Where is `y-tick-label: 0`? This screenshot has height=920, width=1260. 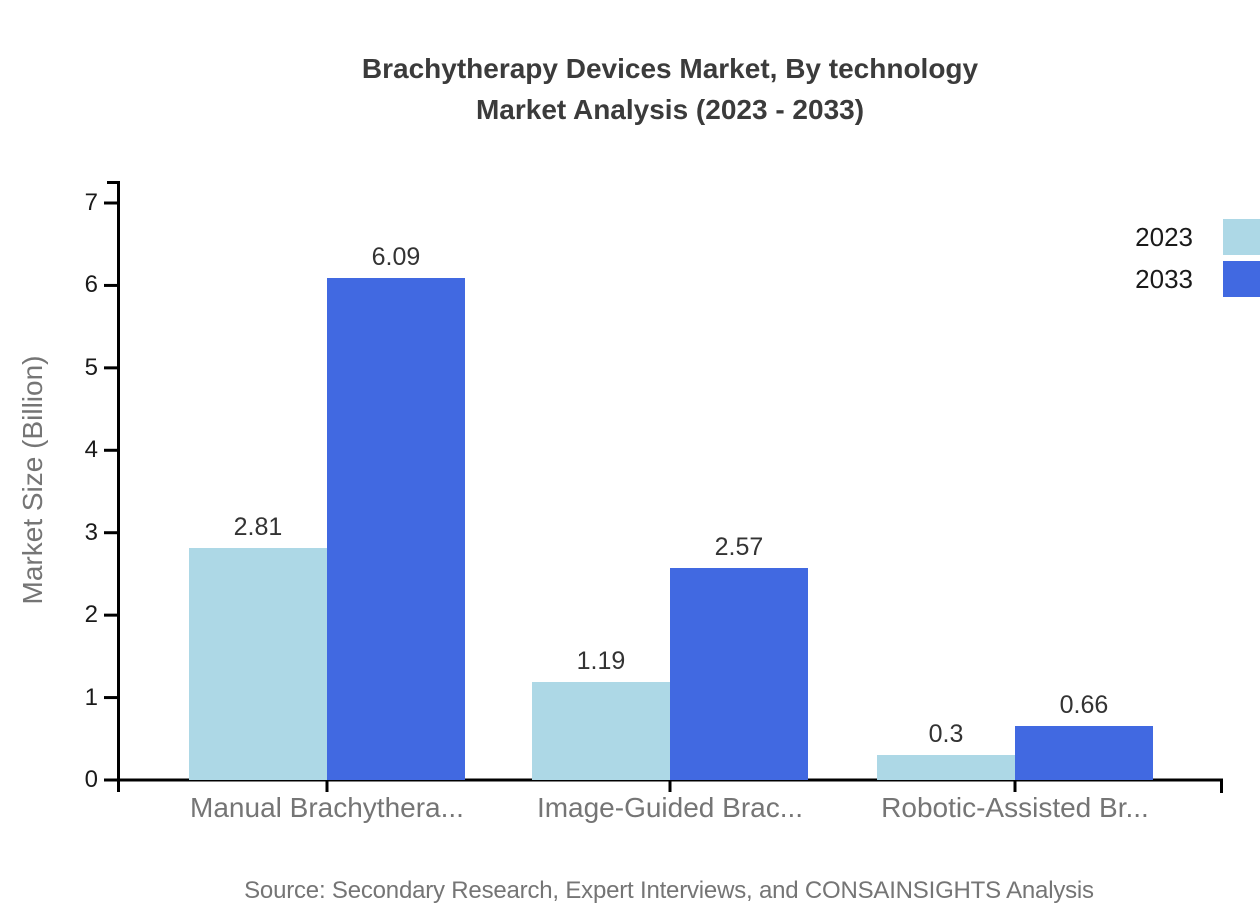 y-tick-label: 0 is located at coordinates (91, 779).